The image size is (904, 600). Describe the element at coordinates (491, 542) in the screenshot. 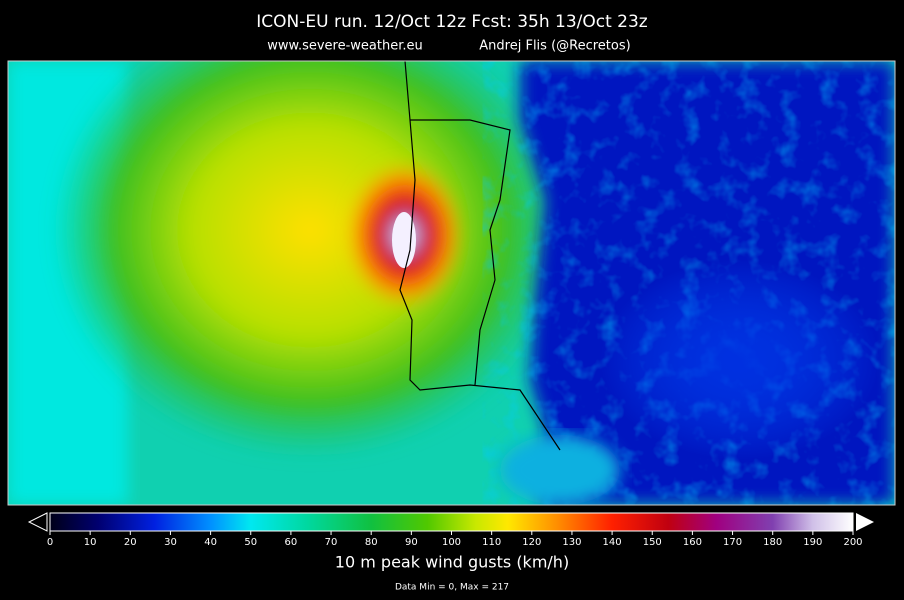

I see `colorbar-tick-label: 110` at that location.